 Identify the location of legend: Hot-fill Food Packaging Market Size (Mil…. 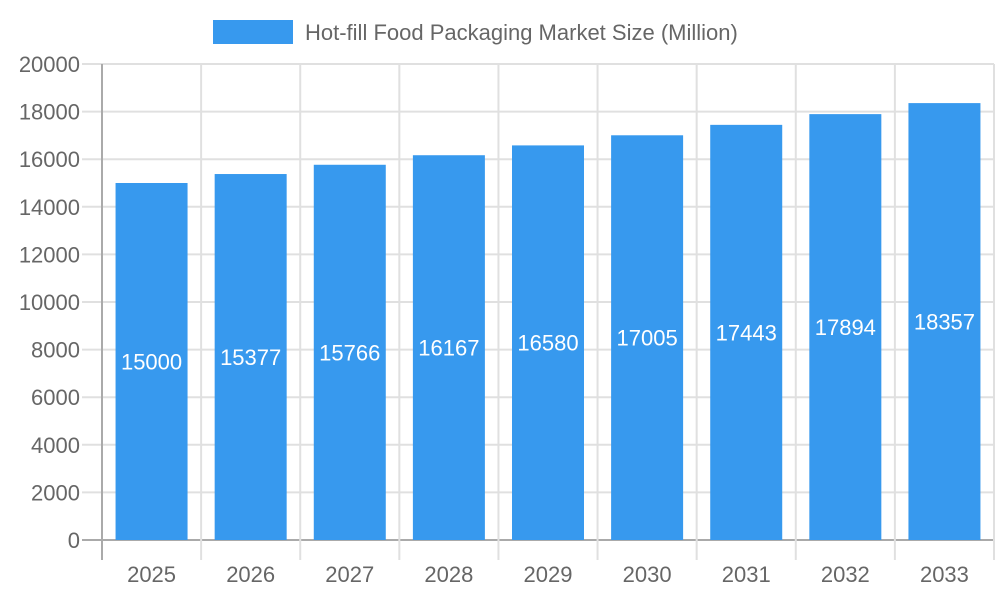
(475, 32).